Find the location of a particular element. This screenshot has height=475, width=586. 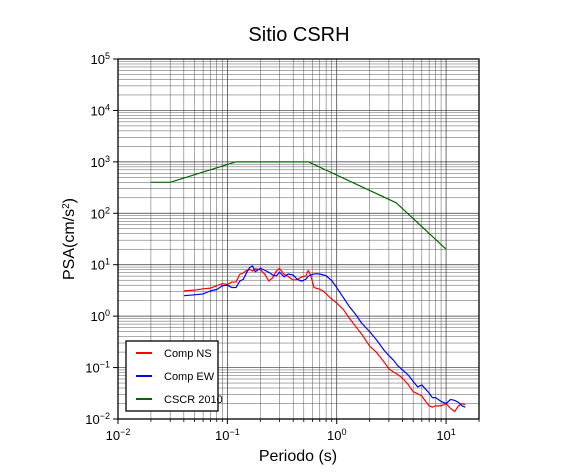

y-axis-label-sup: 2 is located at coordinates (66, 206).